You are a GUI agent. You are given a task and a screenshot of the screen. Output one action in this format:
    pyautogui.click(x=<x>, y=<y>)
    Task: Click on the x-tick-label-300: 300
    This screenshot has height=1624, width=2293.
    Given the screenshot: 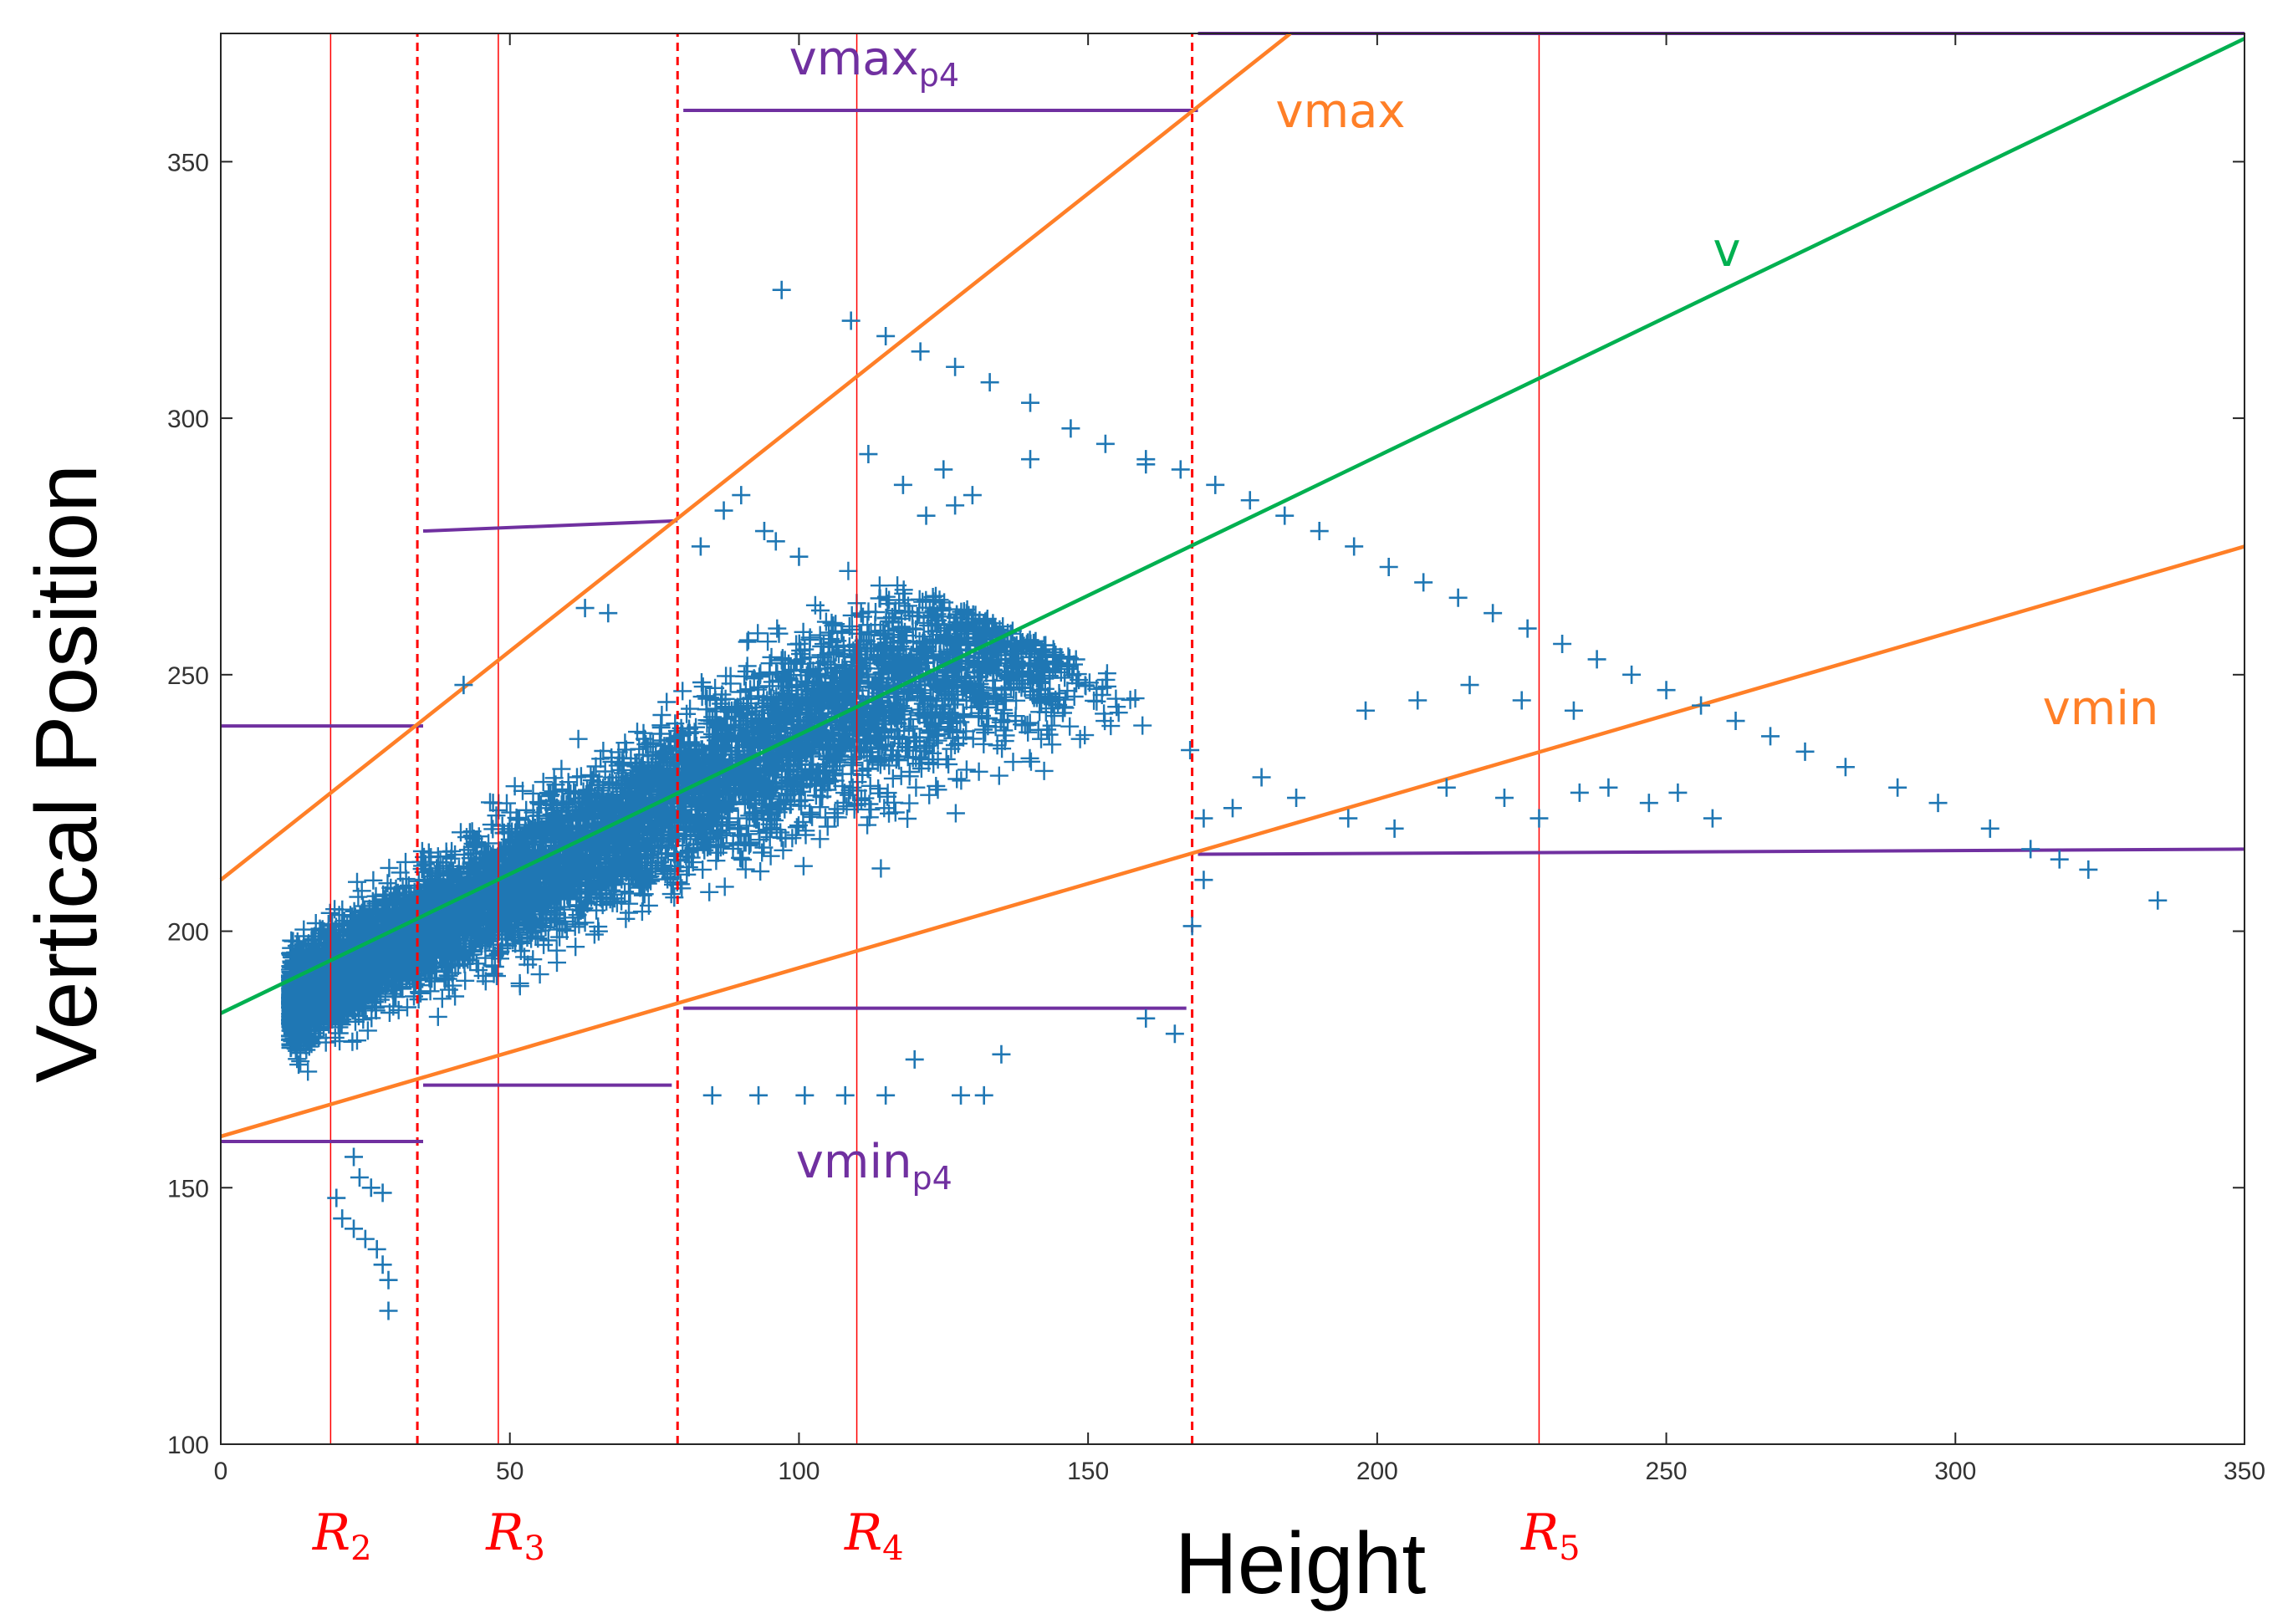 What is the action you would take?
    pyautogui.click(x=1955, y=1471)
    